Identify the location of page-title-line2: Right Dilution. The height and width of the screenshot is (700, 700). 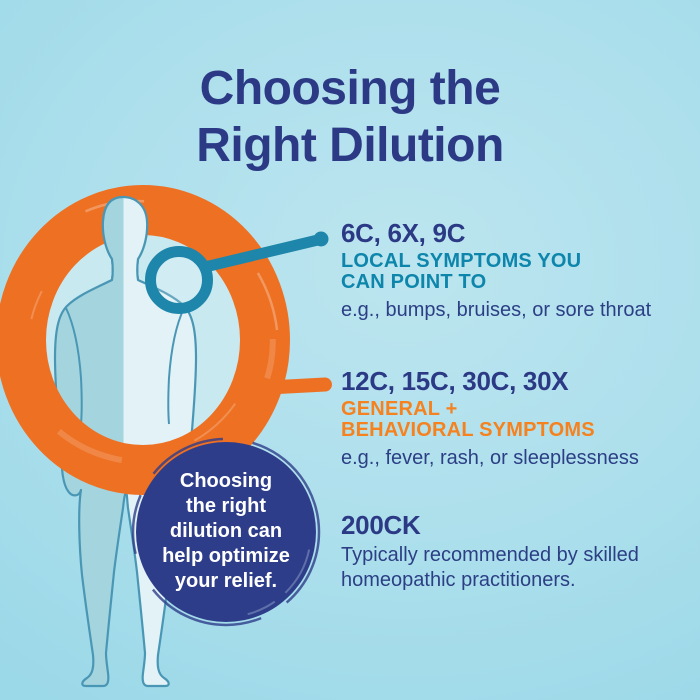
(350, 145).